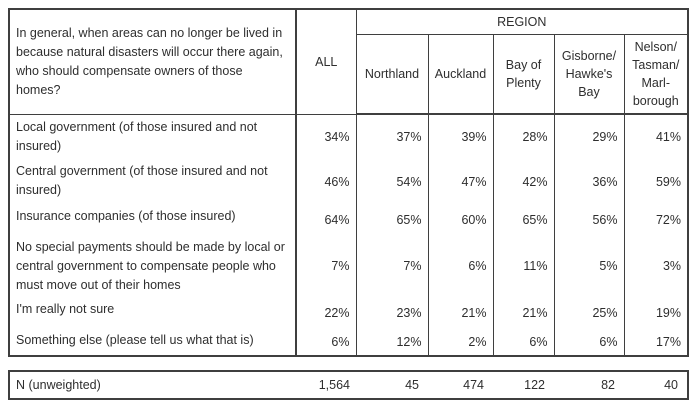 The width and height of the screenshot is (690, 407). I want to click on value-cell: 19%, so click(656, 312).